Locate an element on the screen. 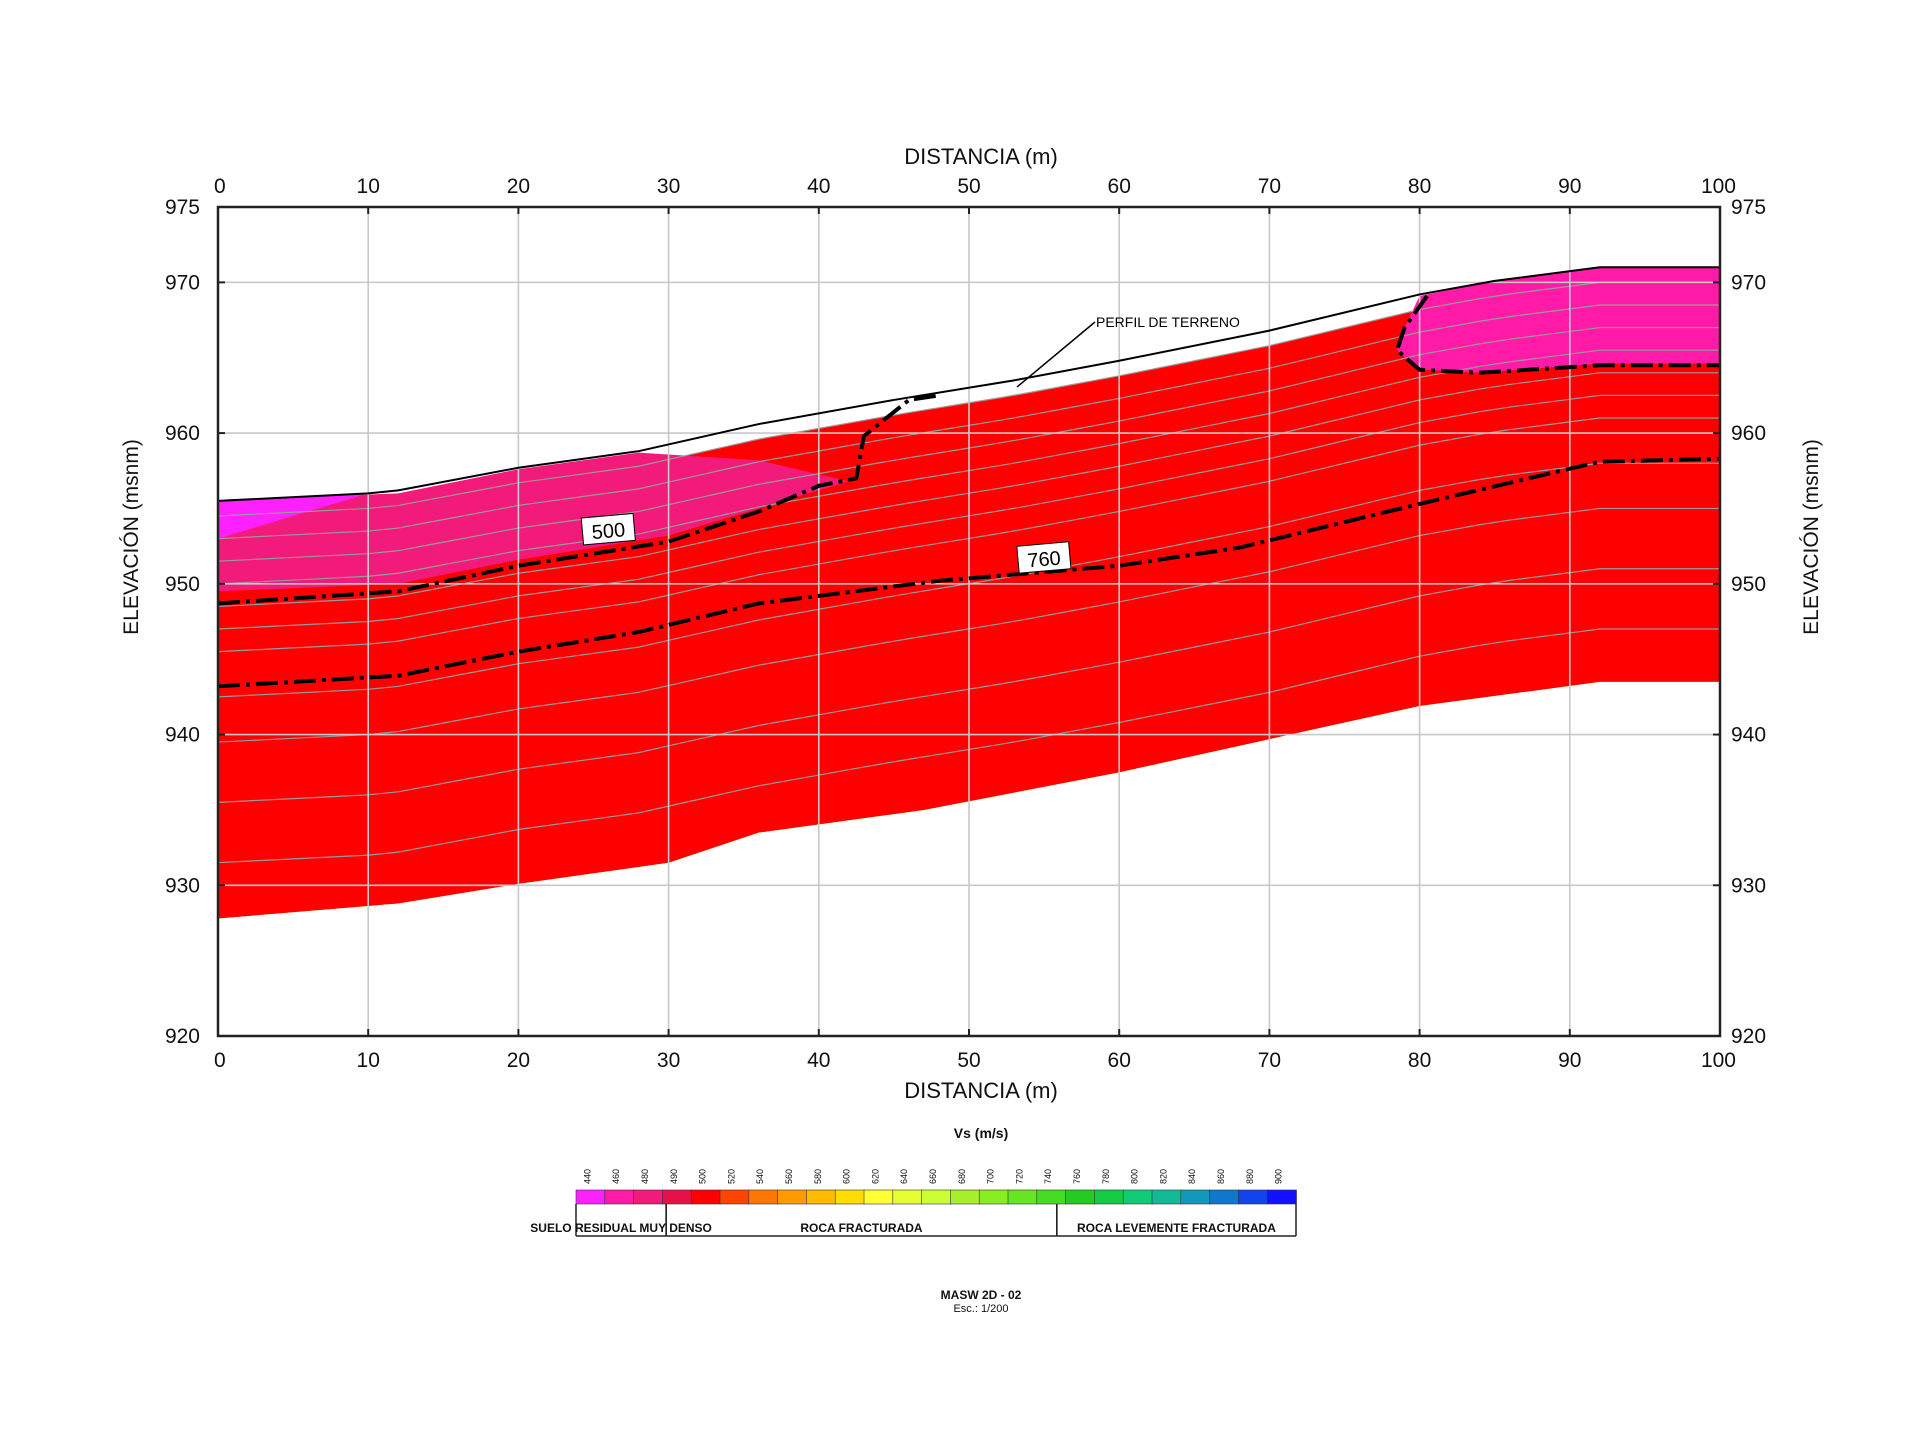 This screenshot has width=1920, height=1440. x-tick-label-bottom-0: 0 is located at coordinates (220, 1060).